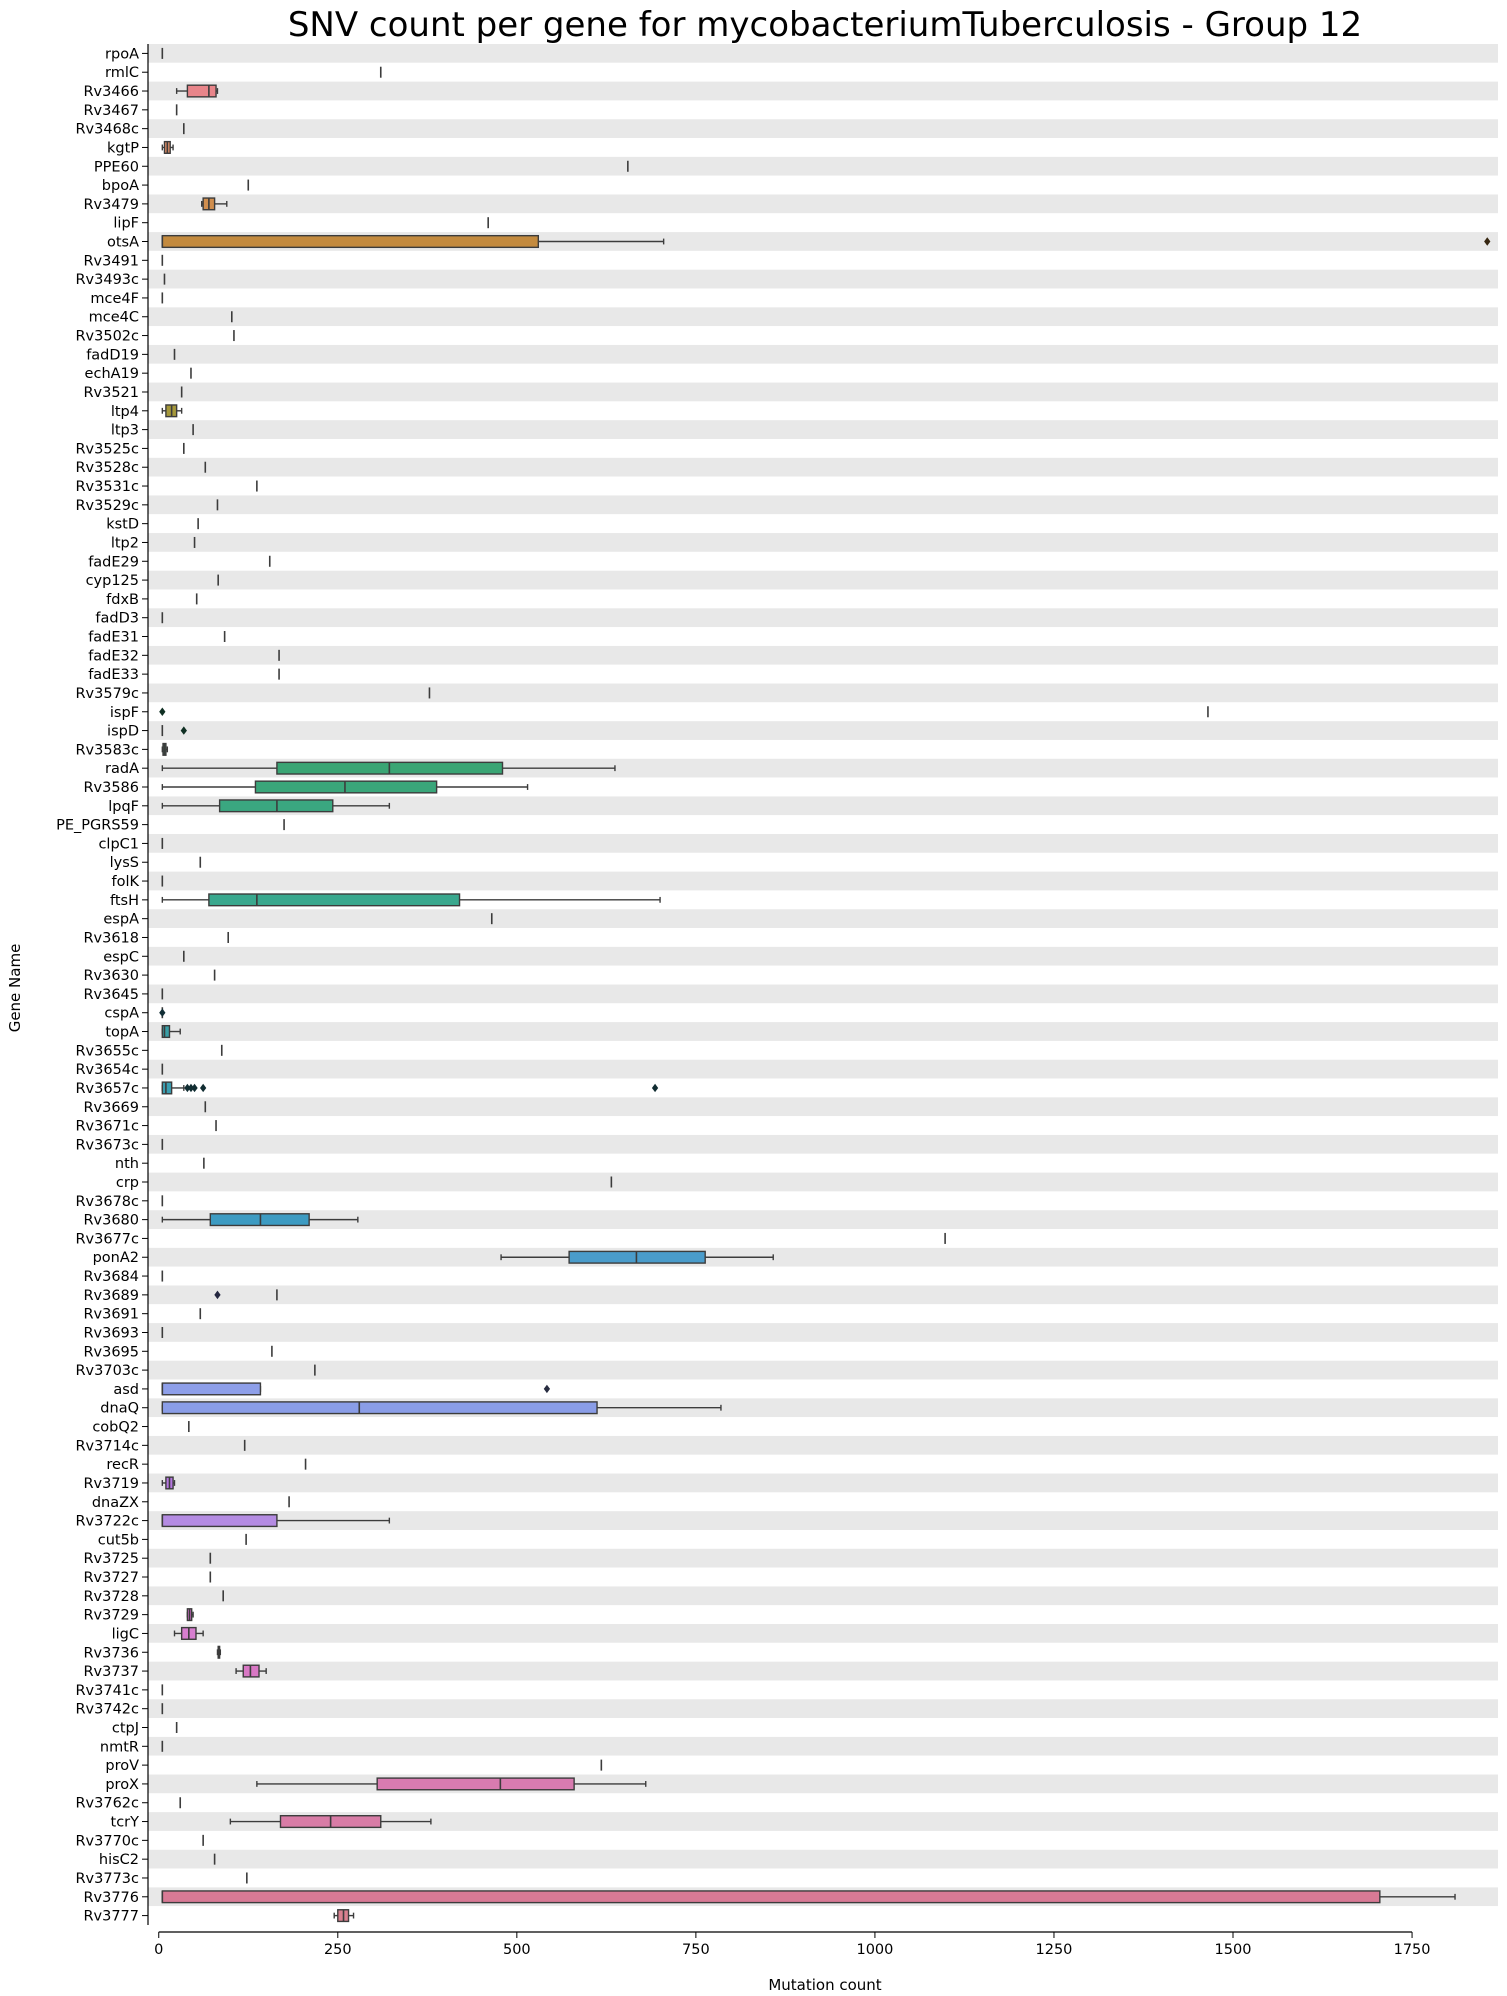  Describe the element at coordinates (125, 1823) in the screenshot. I see `y-tick-label: tcrY` at that location.